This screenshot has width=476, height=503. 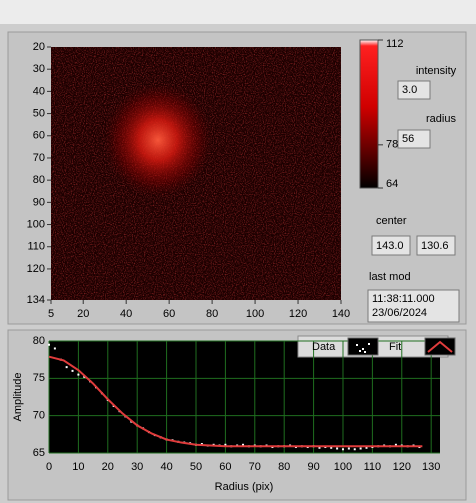 I want to click on legend-line, so click(x=440, y=346).